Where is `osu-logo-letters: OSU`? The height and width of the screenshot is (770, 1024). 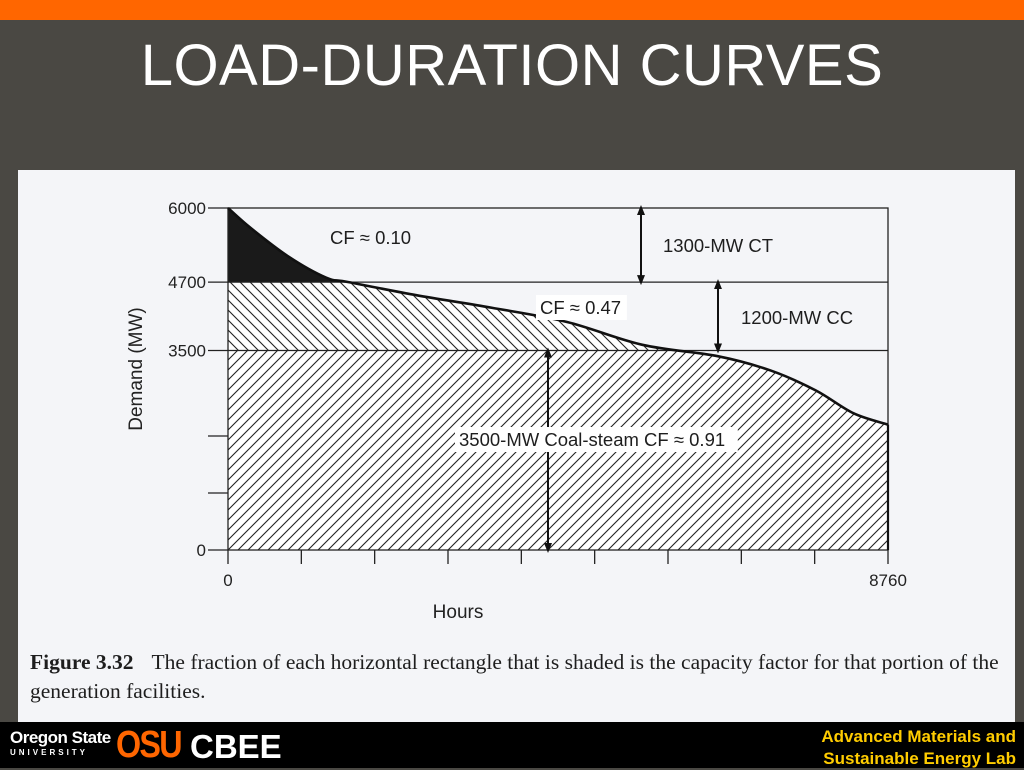
osu-logo-letters: OSU is located at coordinates (149, 745).